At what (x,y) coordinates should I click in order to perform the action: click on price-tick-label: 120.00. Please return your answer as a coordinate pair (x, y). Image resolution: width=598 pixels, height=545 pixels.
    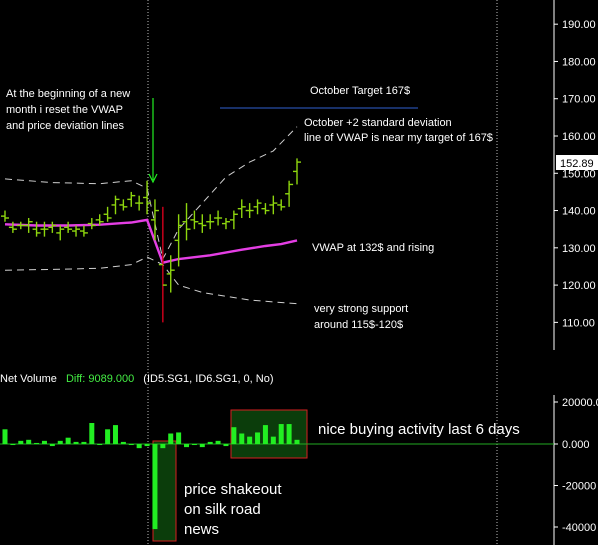
    Looking at the image, I should click on (579, 286).